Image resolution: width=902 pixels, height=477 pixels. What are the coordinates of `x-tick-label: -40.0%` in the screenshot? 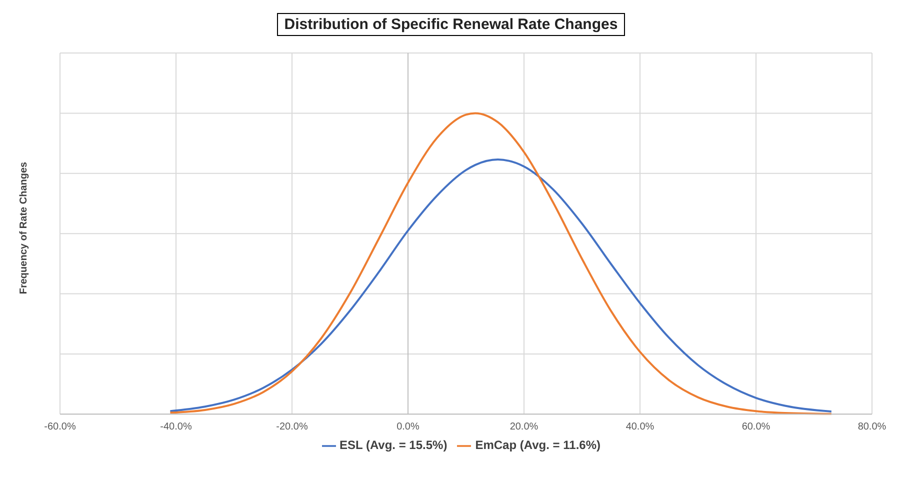 It's located at (176, 426).